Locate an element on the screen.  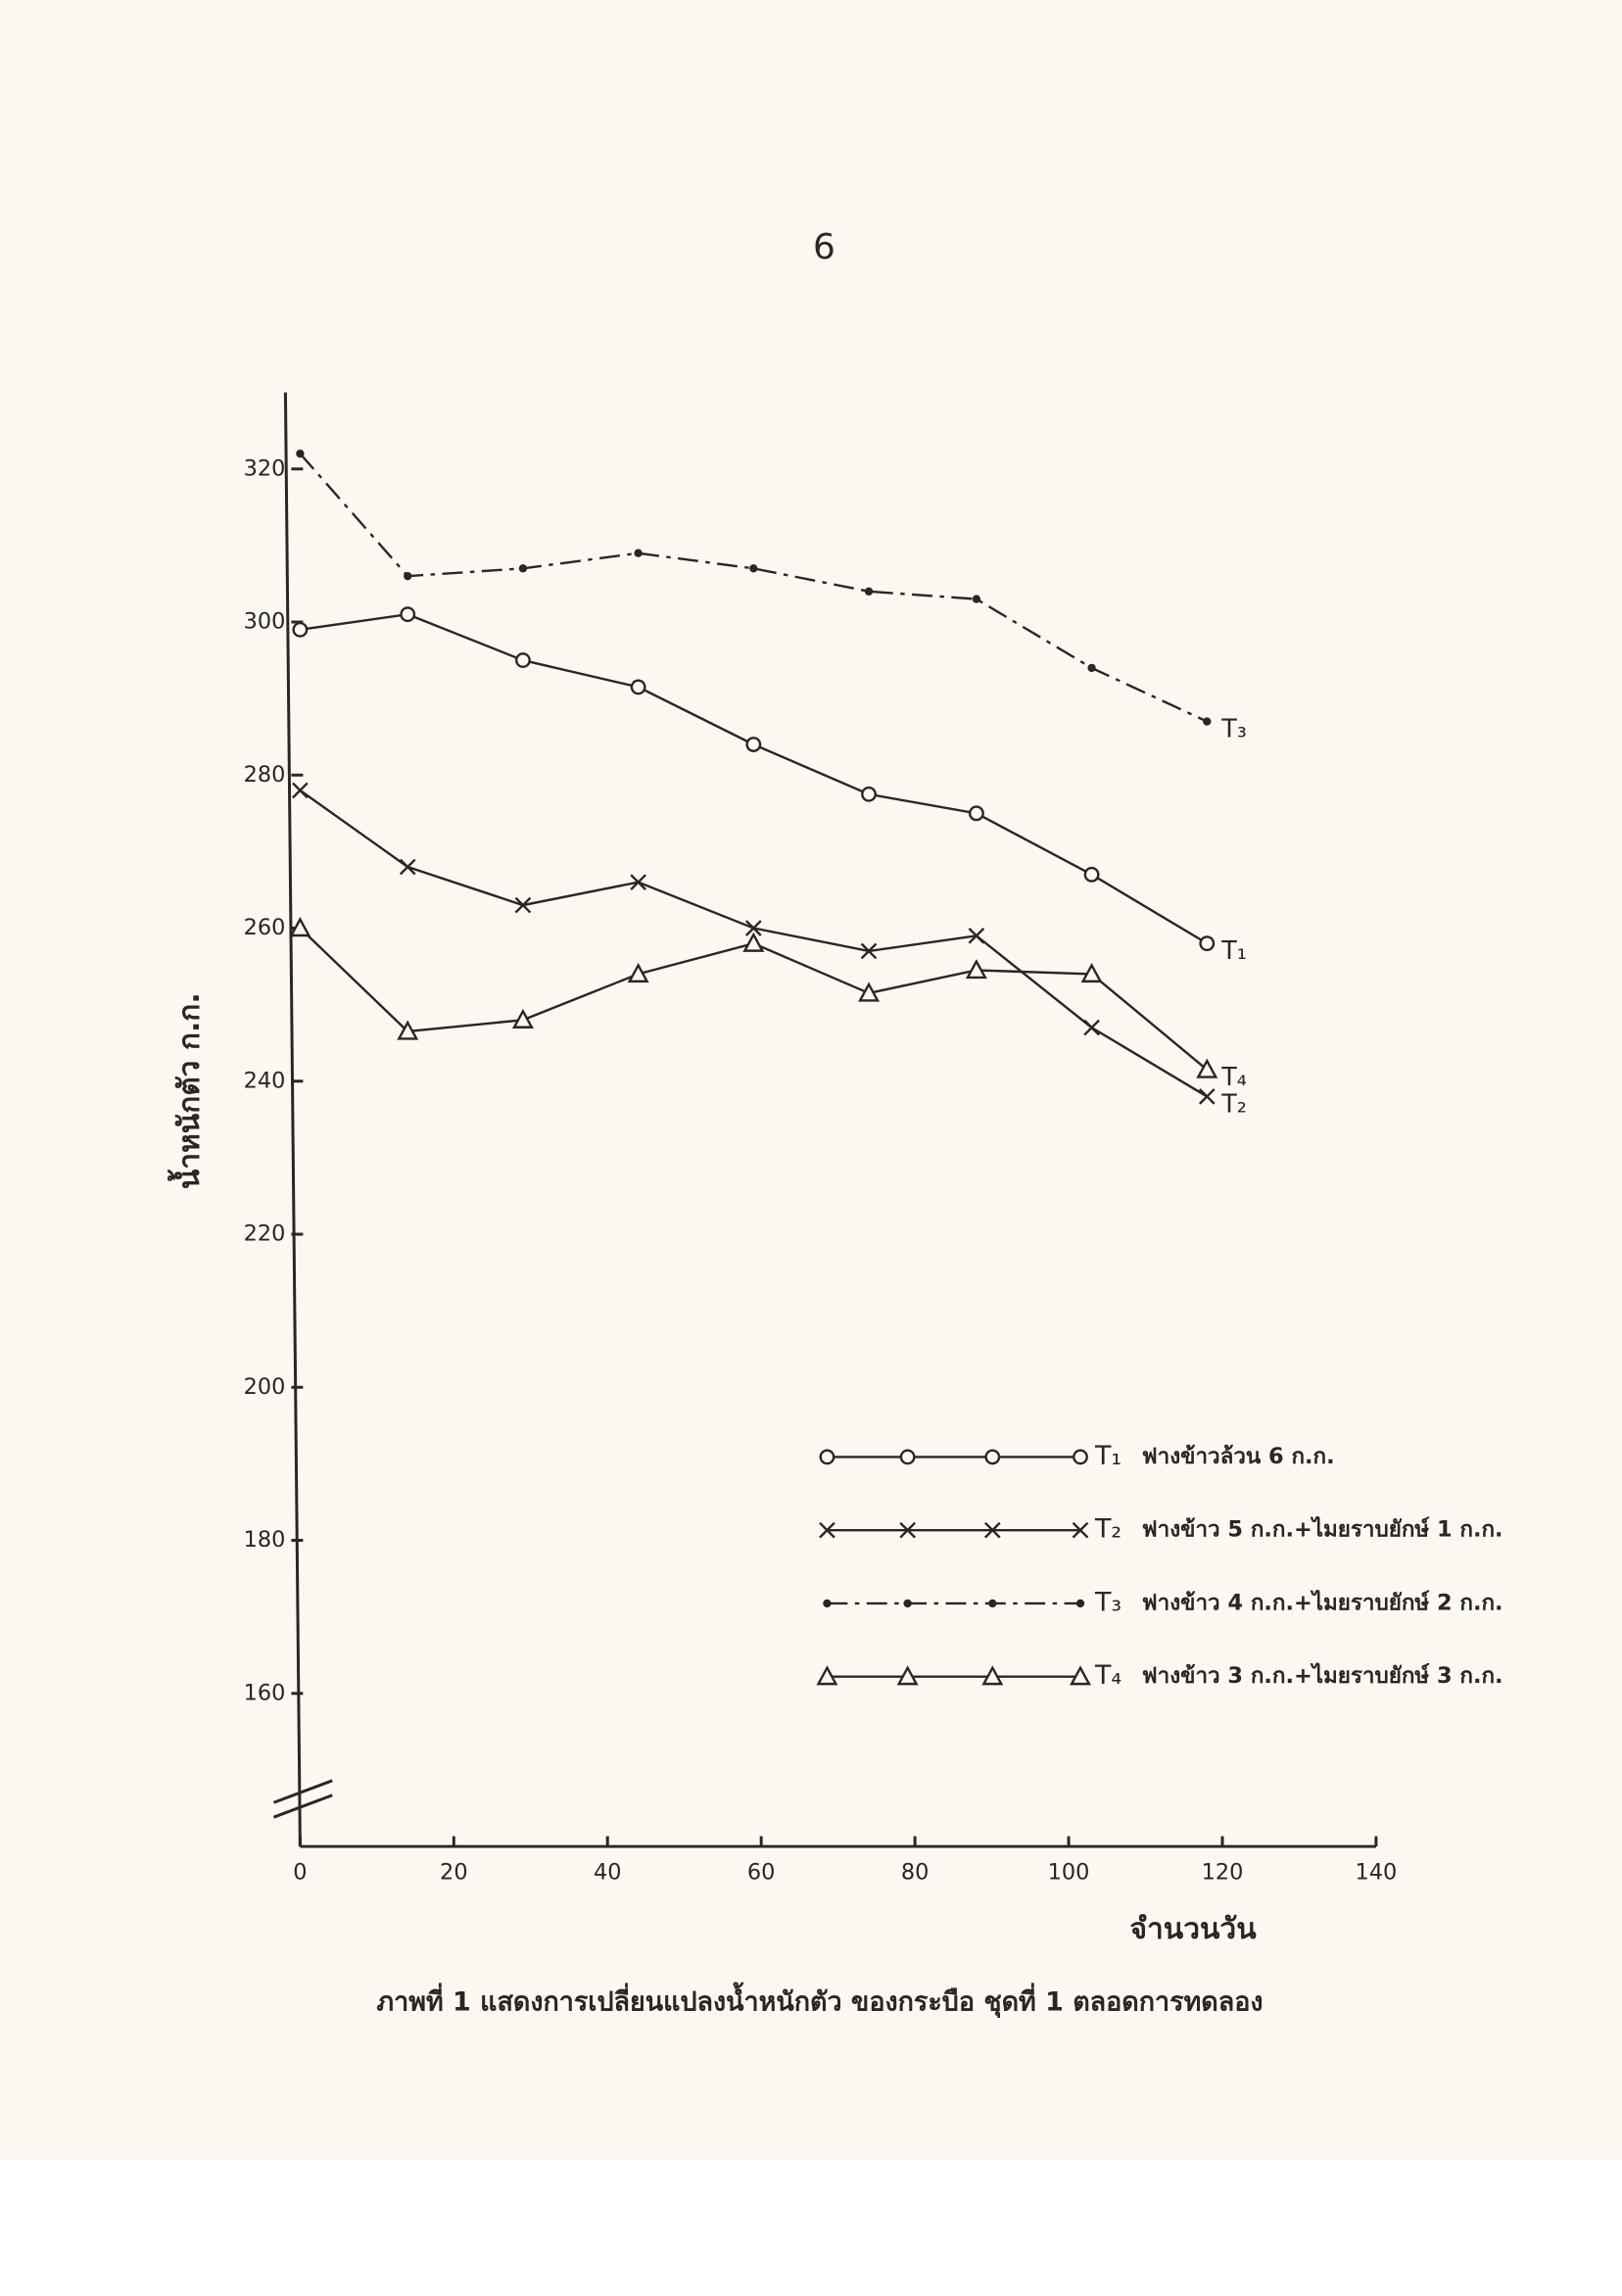
x-tick-label: 120 is located at coordinates (1223, 1872).